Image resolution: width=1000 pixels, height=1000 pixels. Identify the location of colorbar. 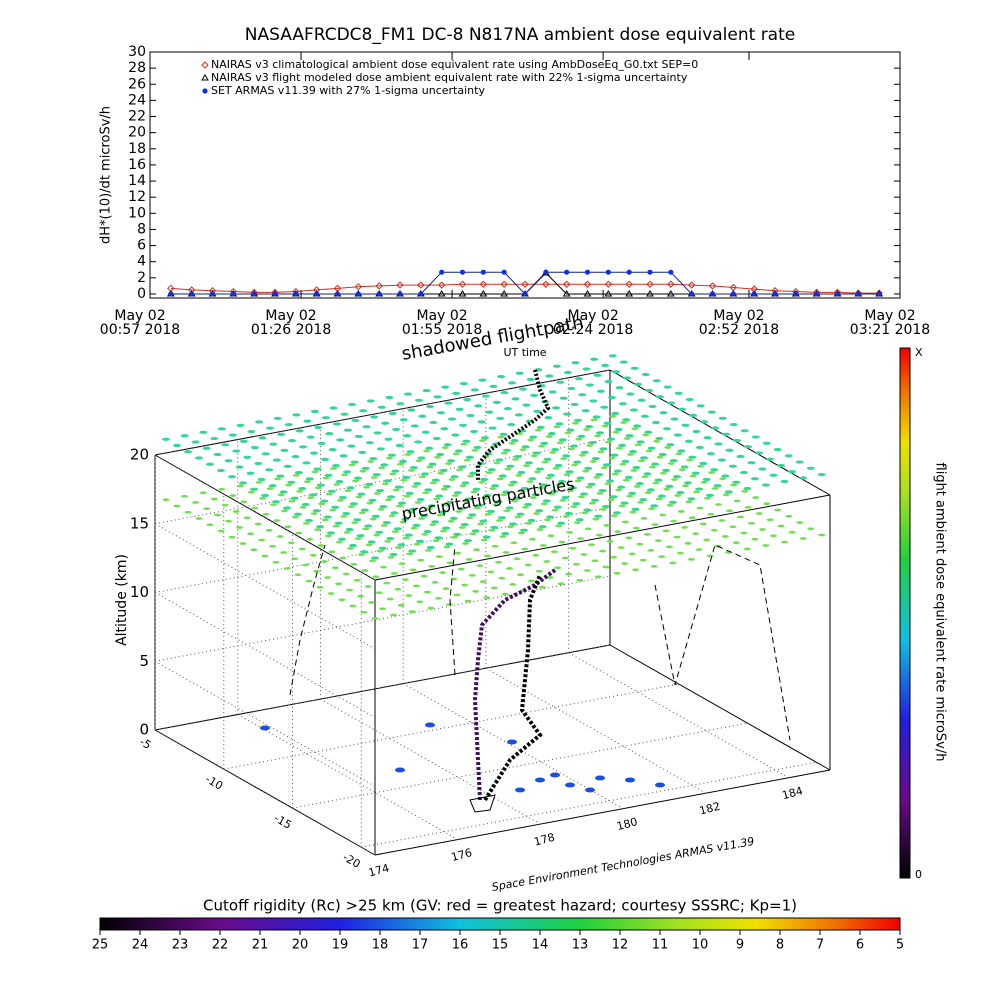
(500, 924).